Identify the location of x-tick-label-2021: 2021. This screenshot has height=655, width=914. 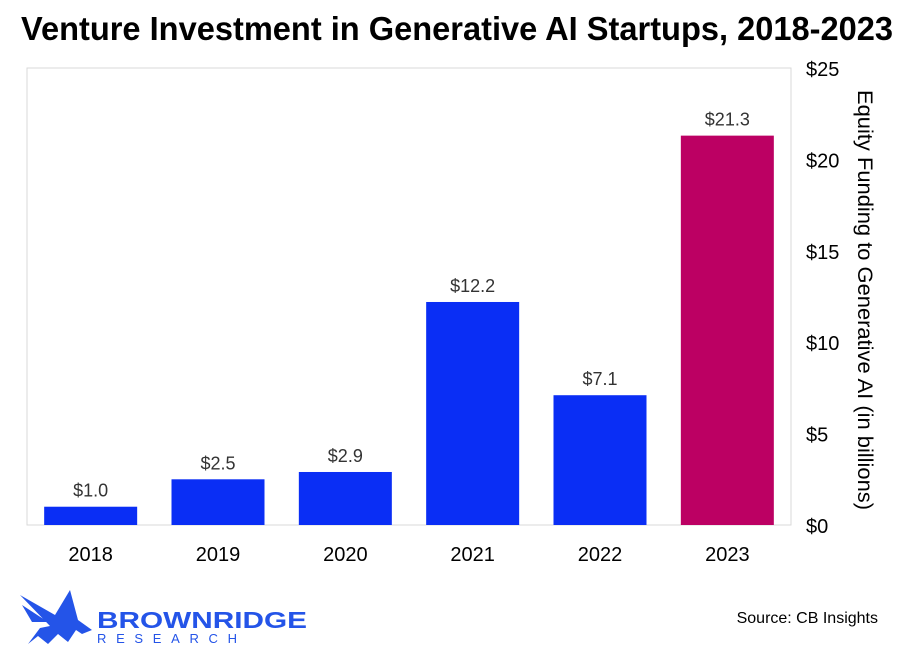
(472, 555).